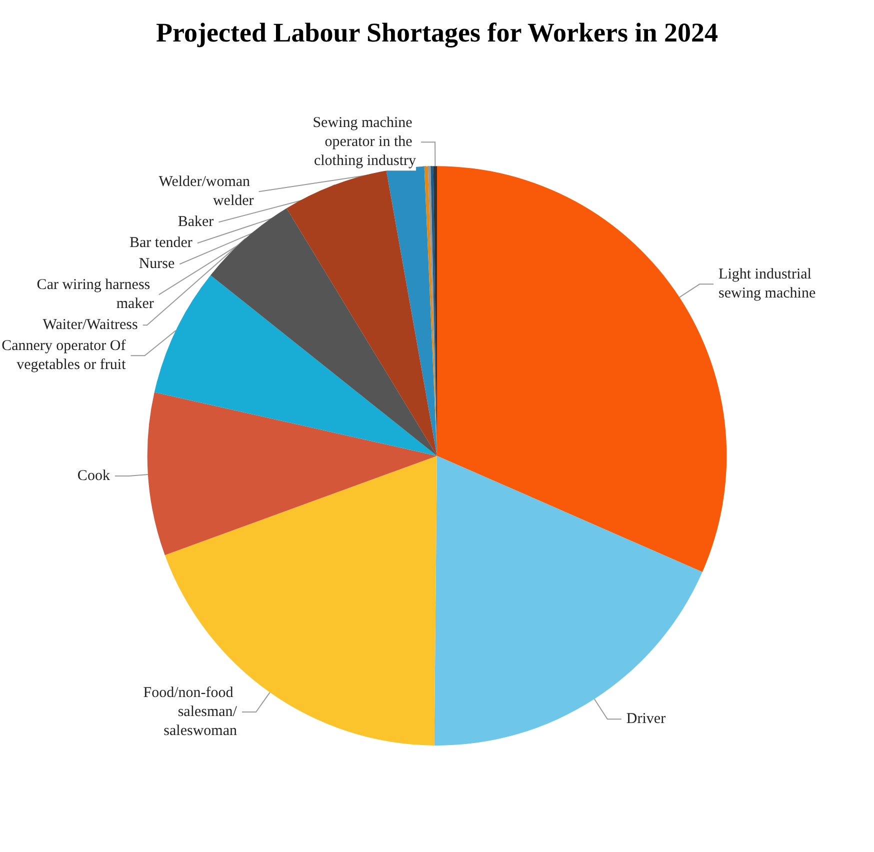  What do you see at coordinates (156, 264) in the screenshot?
I see `slice-label: Nurse` at bounding box center [156, 264].